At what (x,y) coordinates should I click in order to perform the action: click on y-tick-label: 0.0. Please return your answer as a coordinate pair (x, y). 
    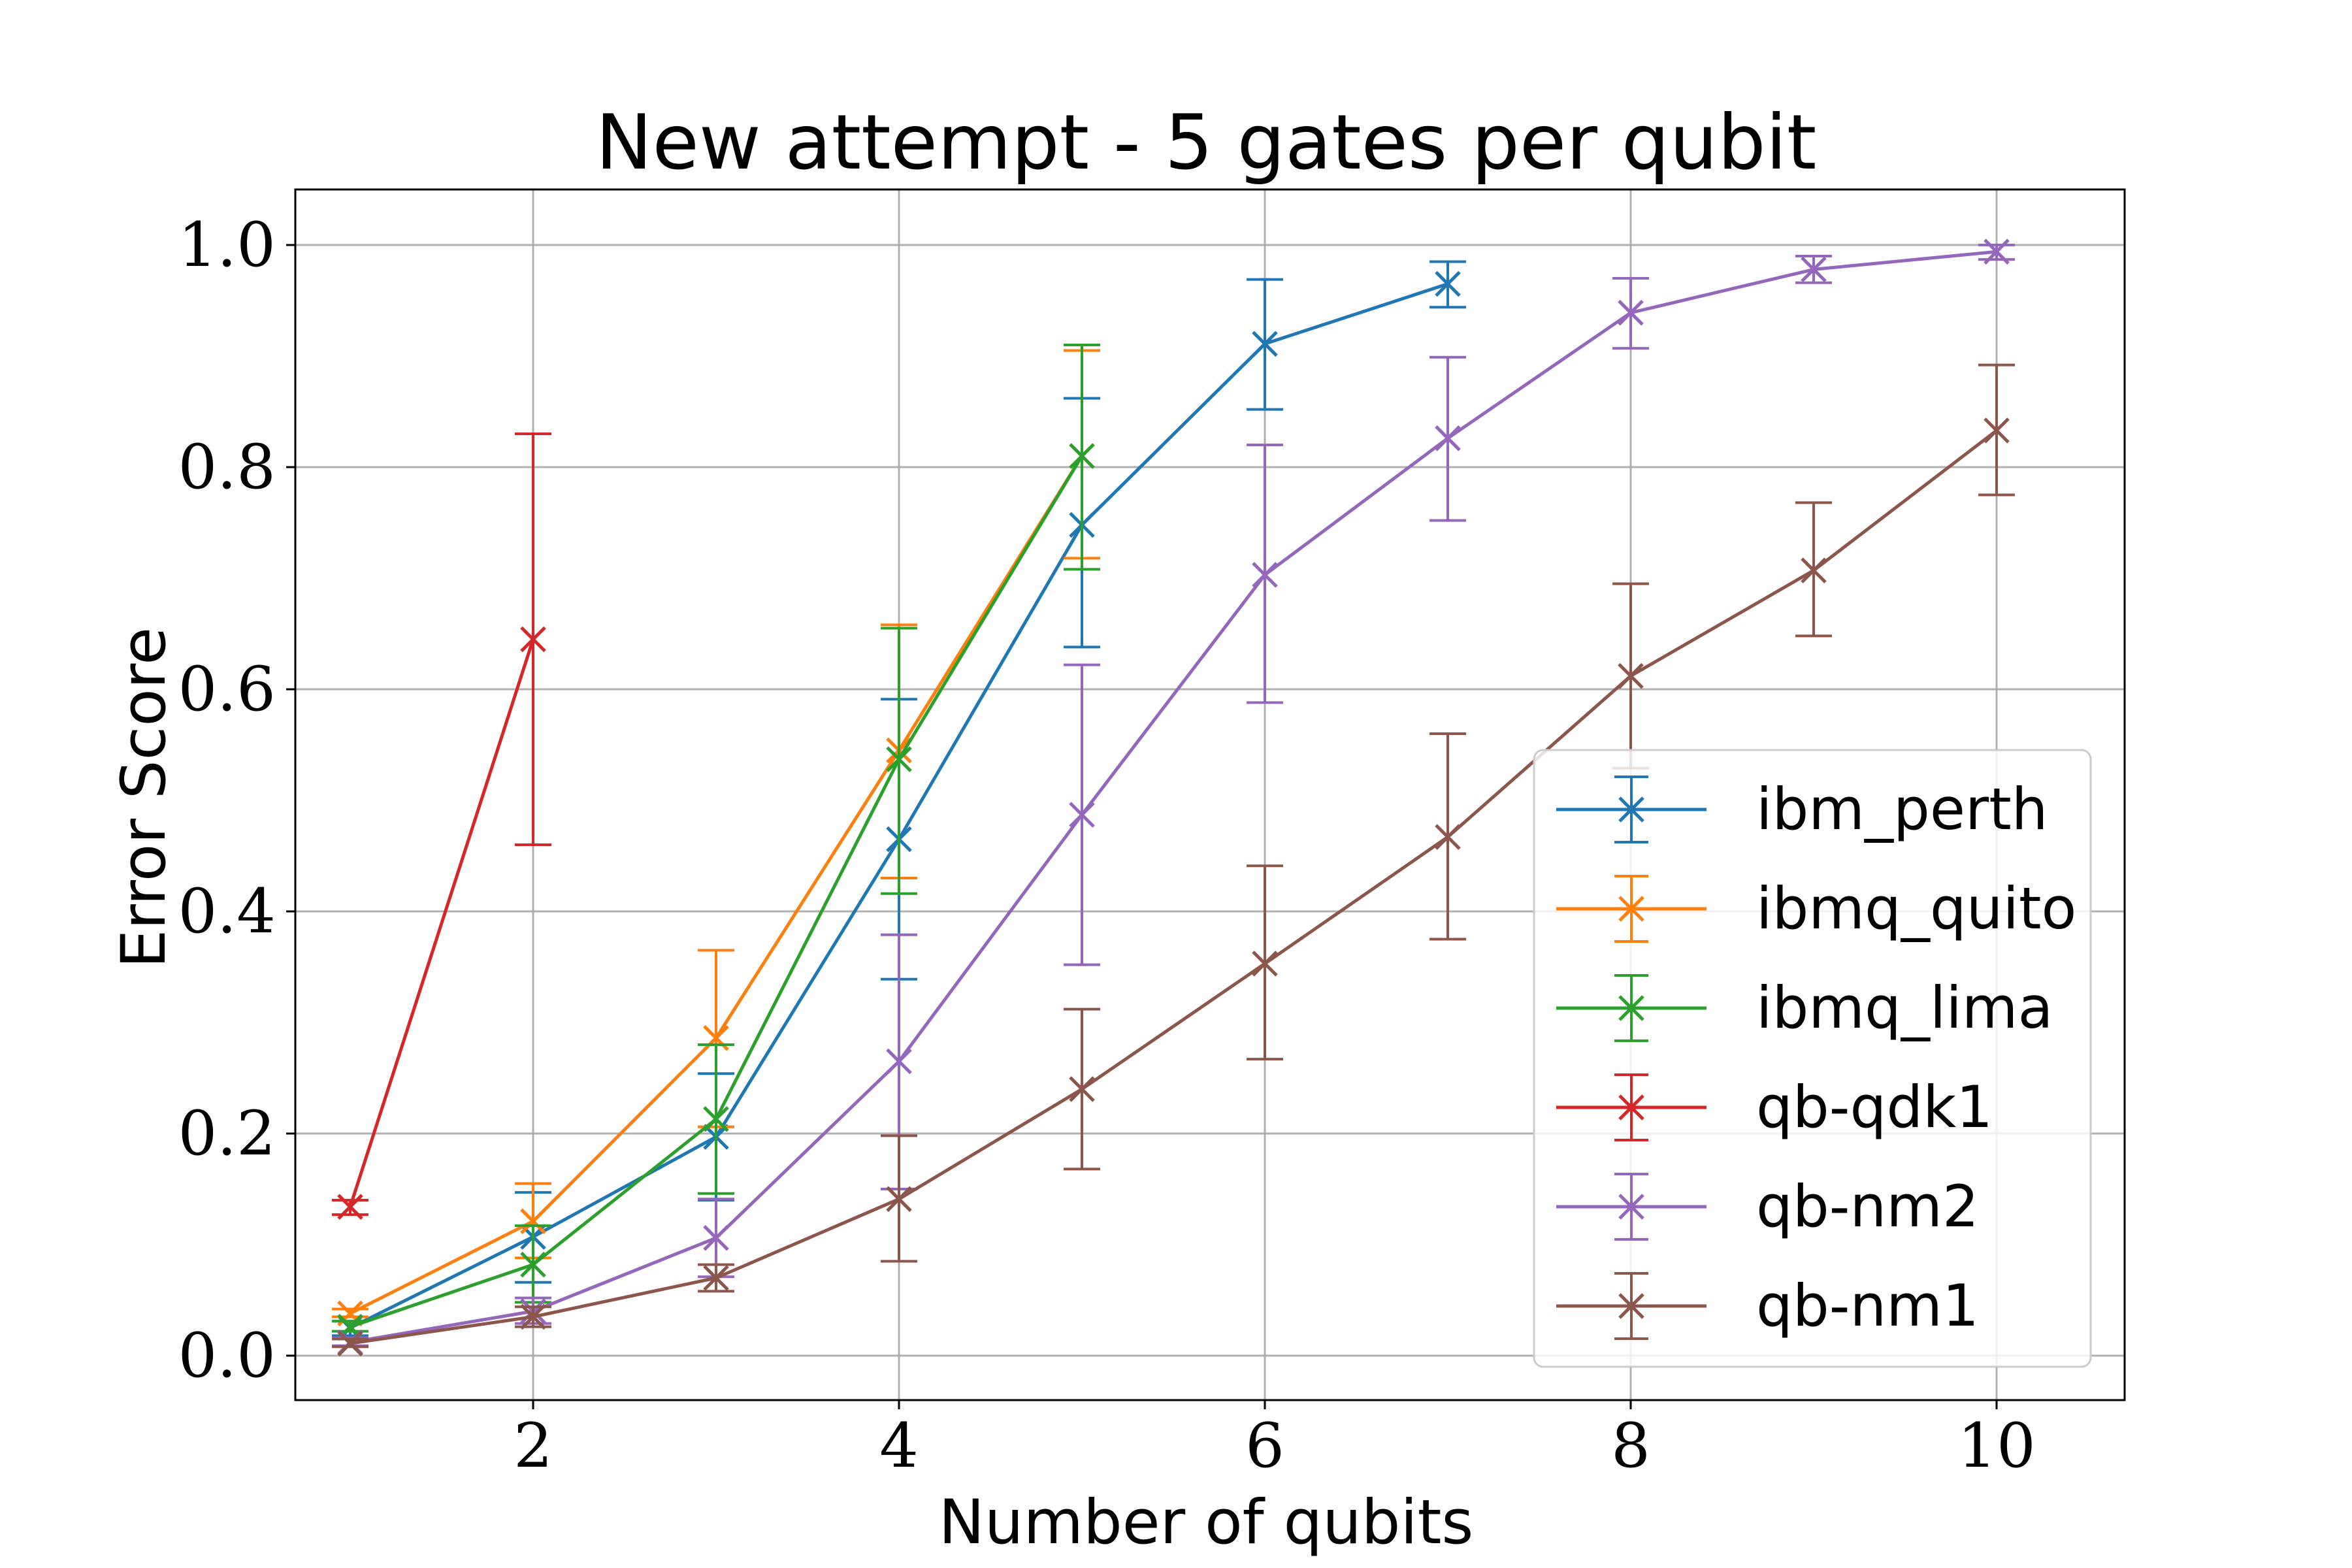
    Looking at the image, I should click on (227, 1356).